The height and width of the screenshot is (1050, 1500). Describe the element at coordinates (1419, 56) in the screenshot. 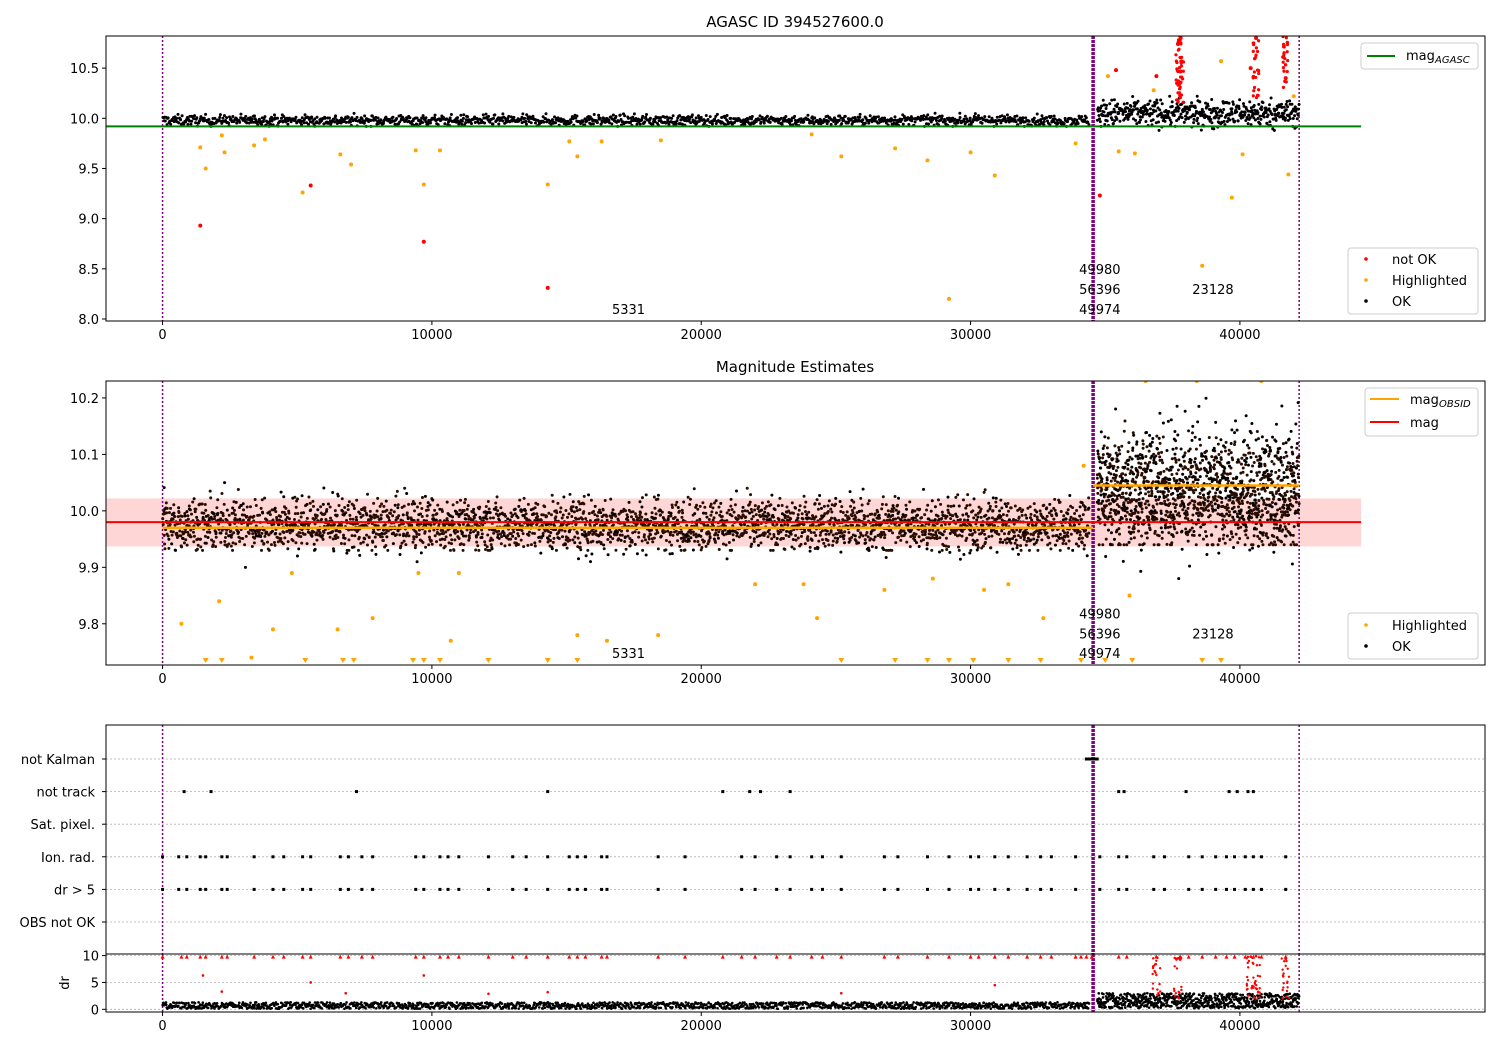

I see `legend-mag-agasc: mag AGASC` at that location.